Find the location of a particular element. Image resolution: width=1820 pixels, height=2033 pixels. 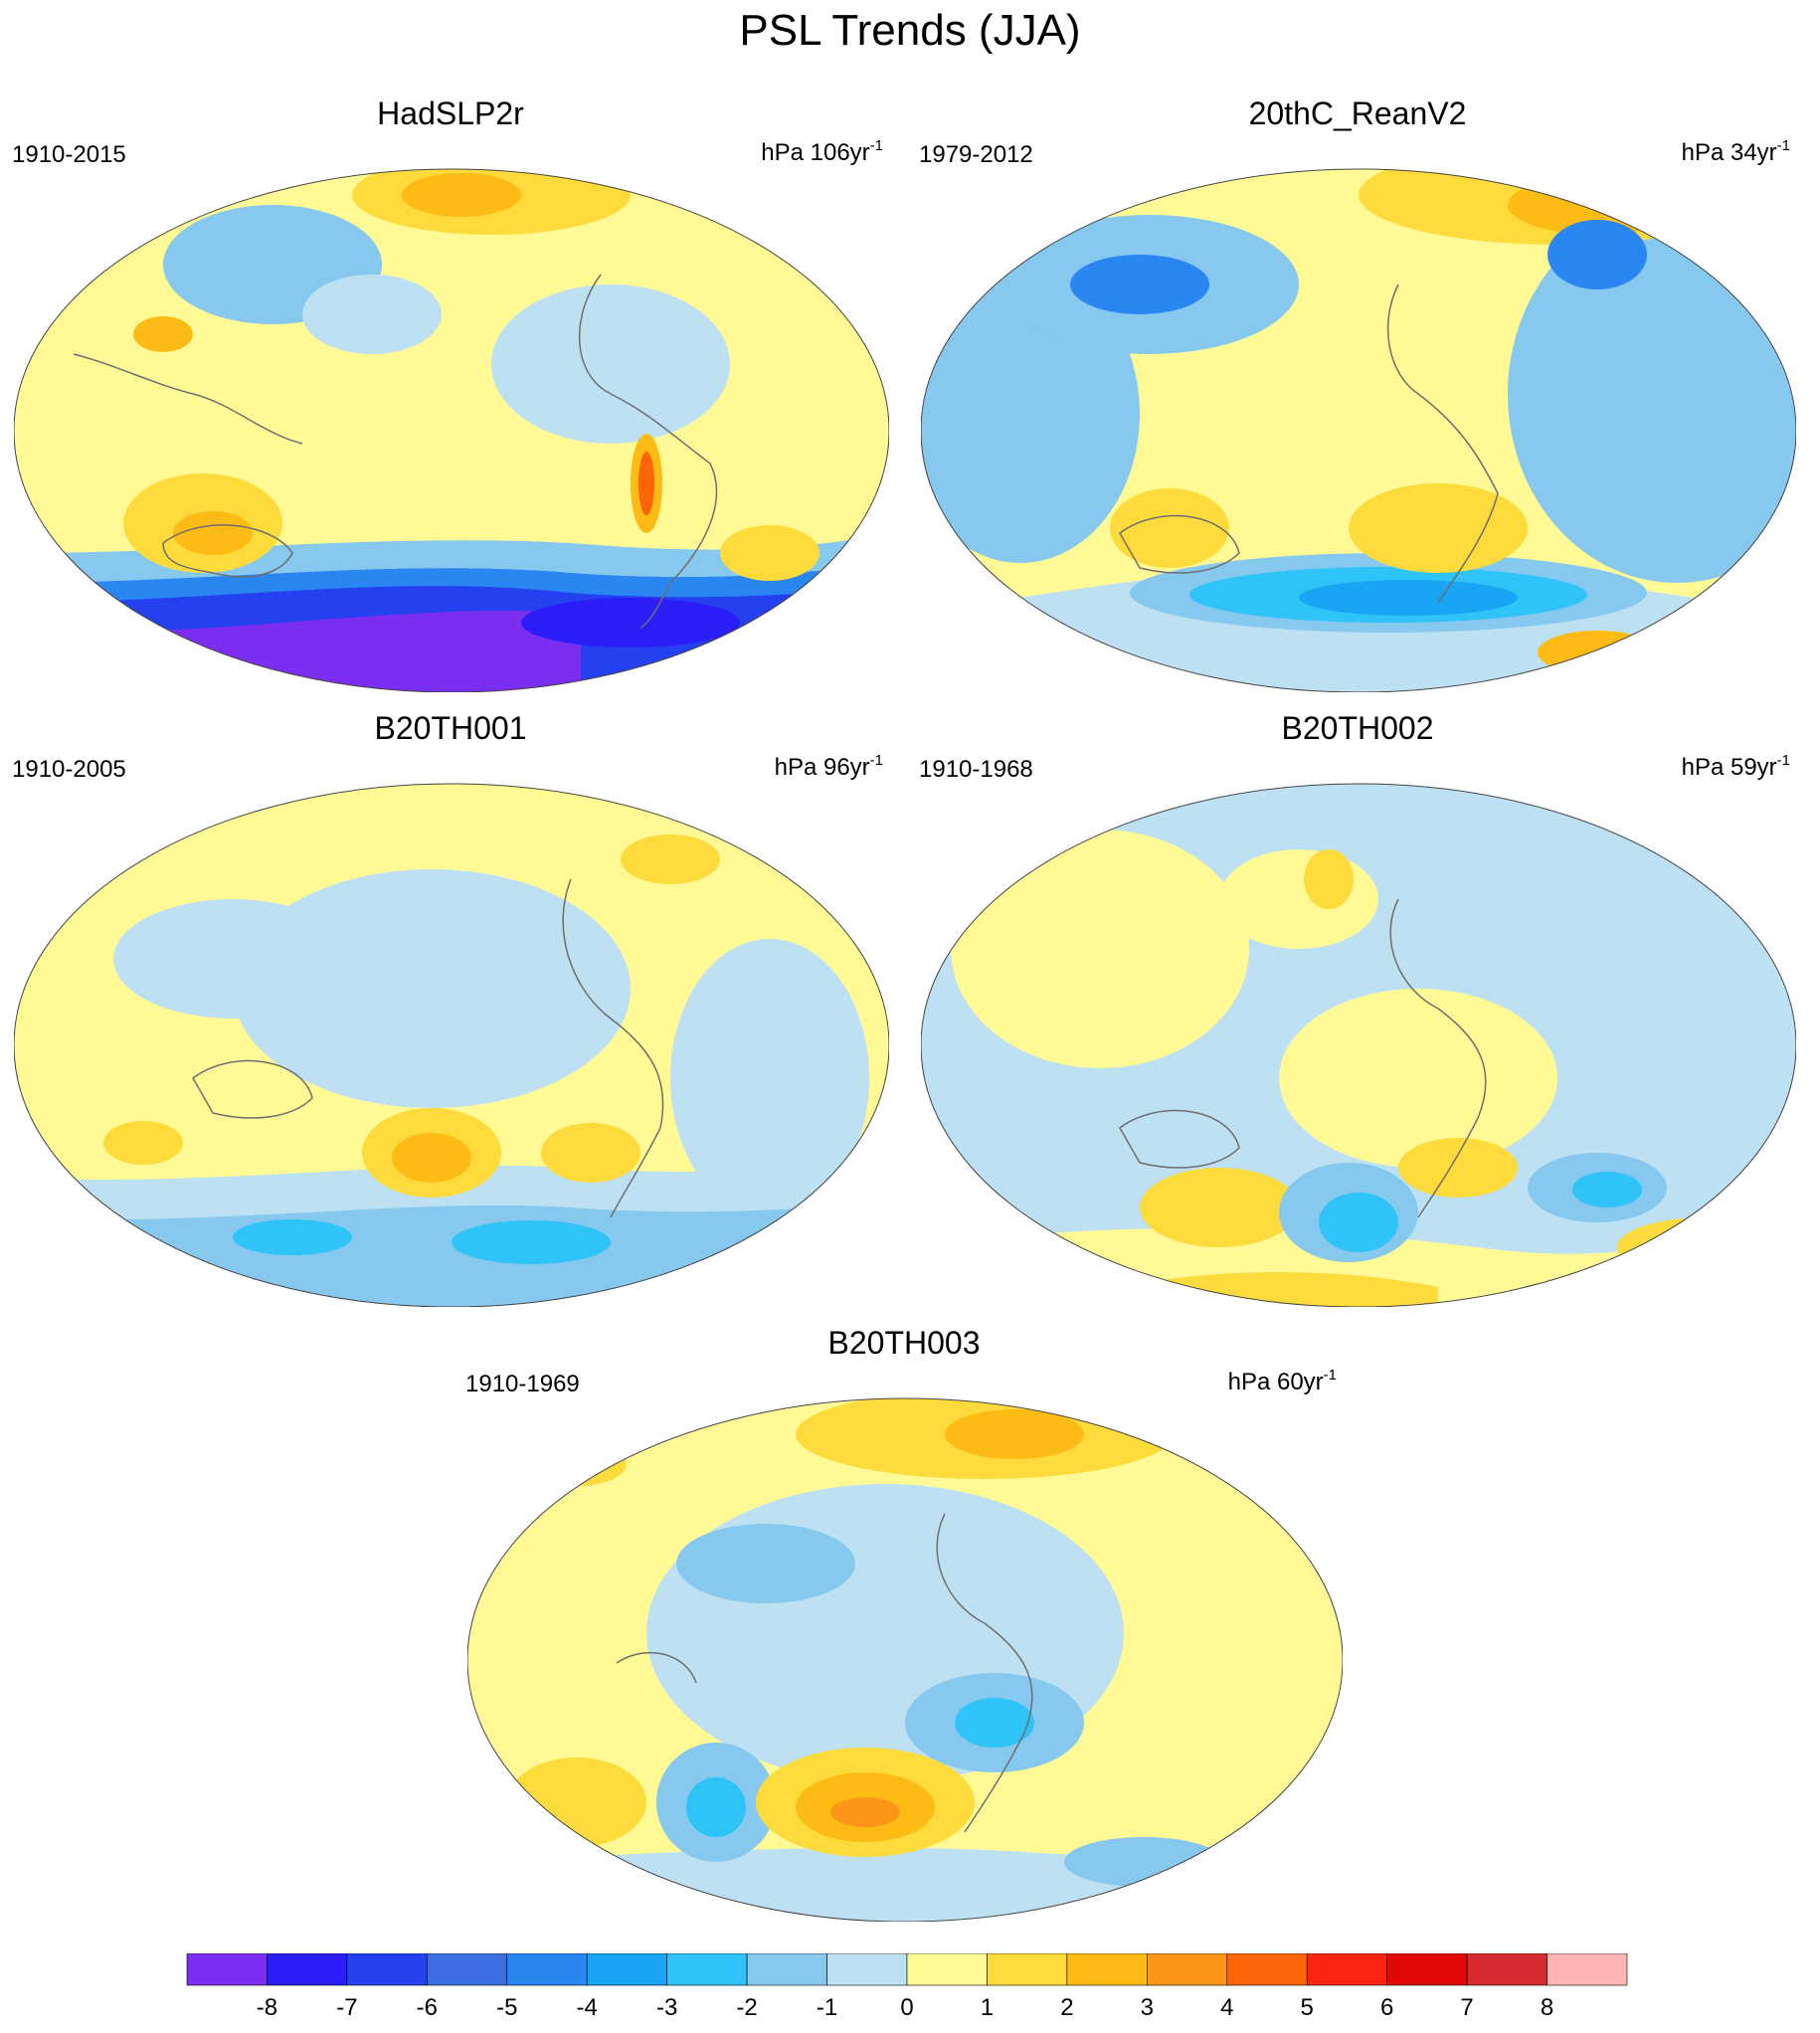

colorbar-label: -6 is located at coordinates (427, 2007).